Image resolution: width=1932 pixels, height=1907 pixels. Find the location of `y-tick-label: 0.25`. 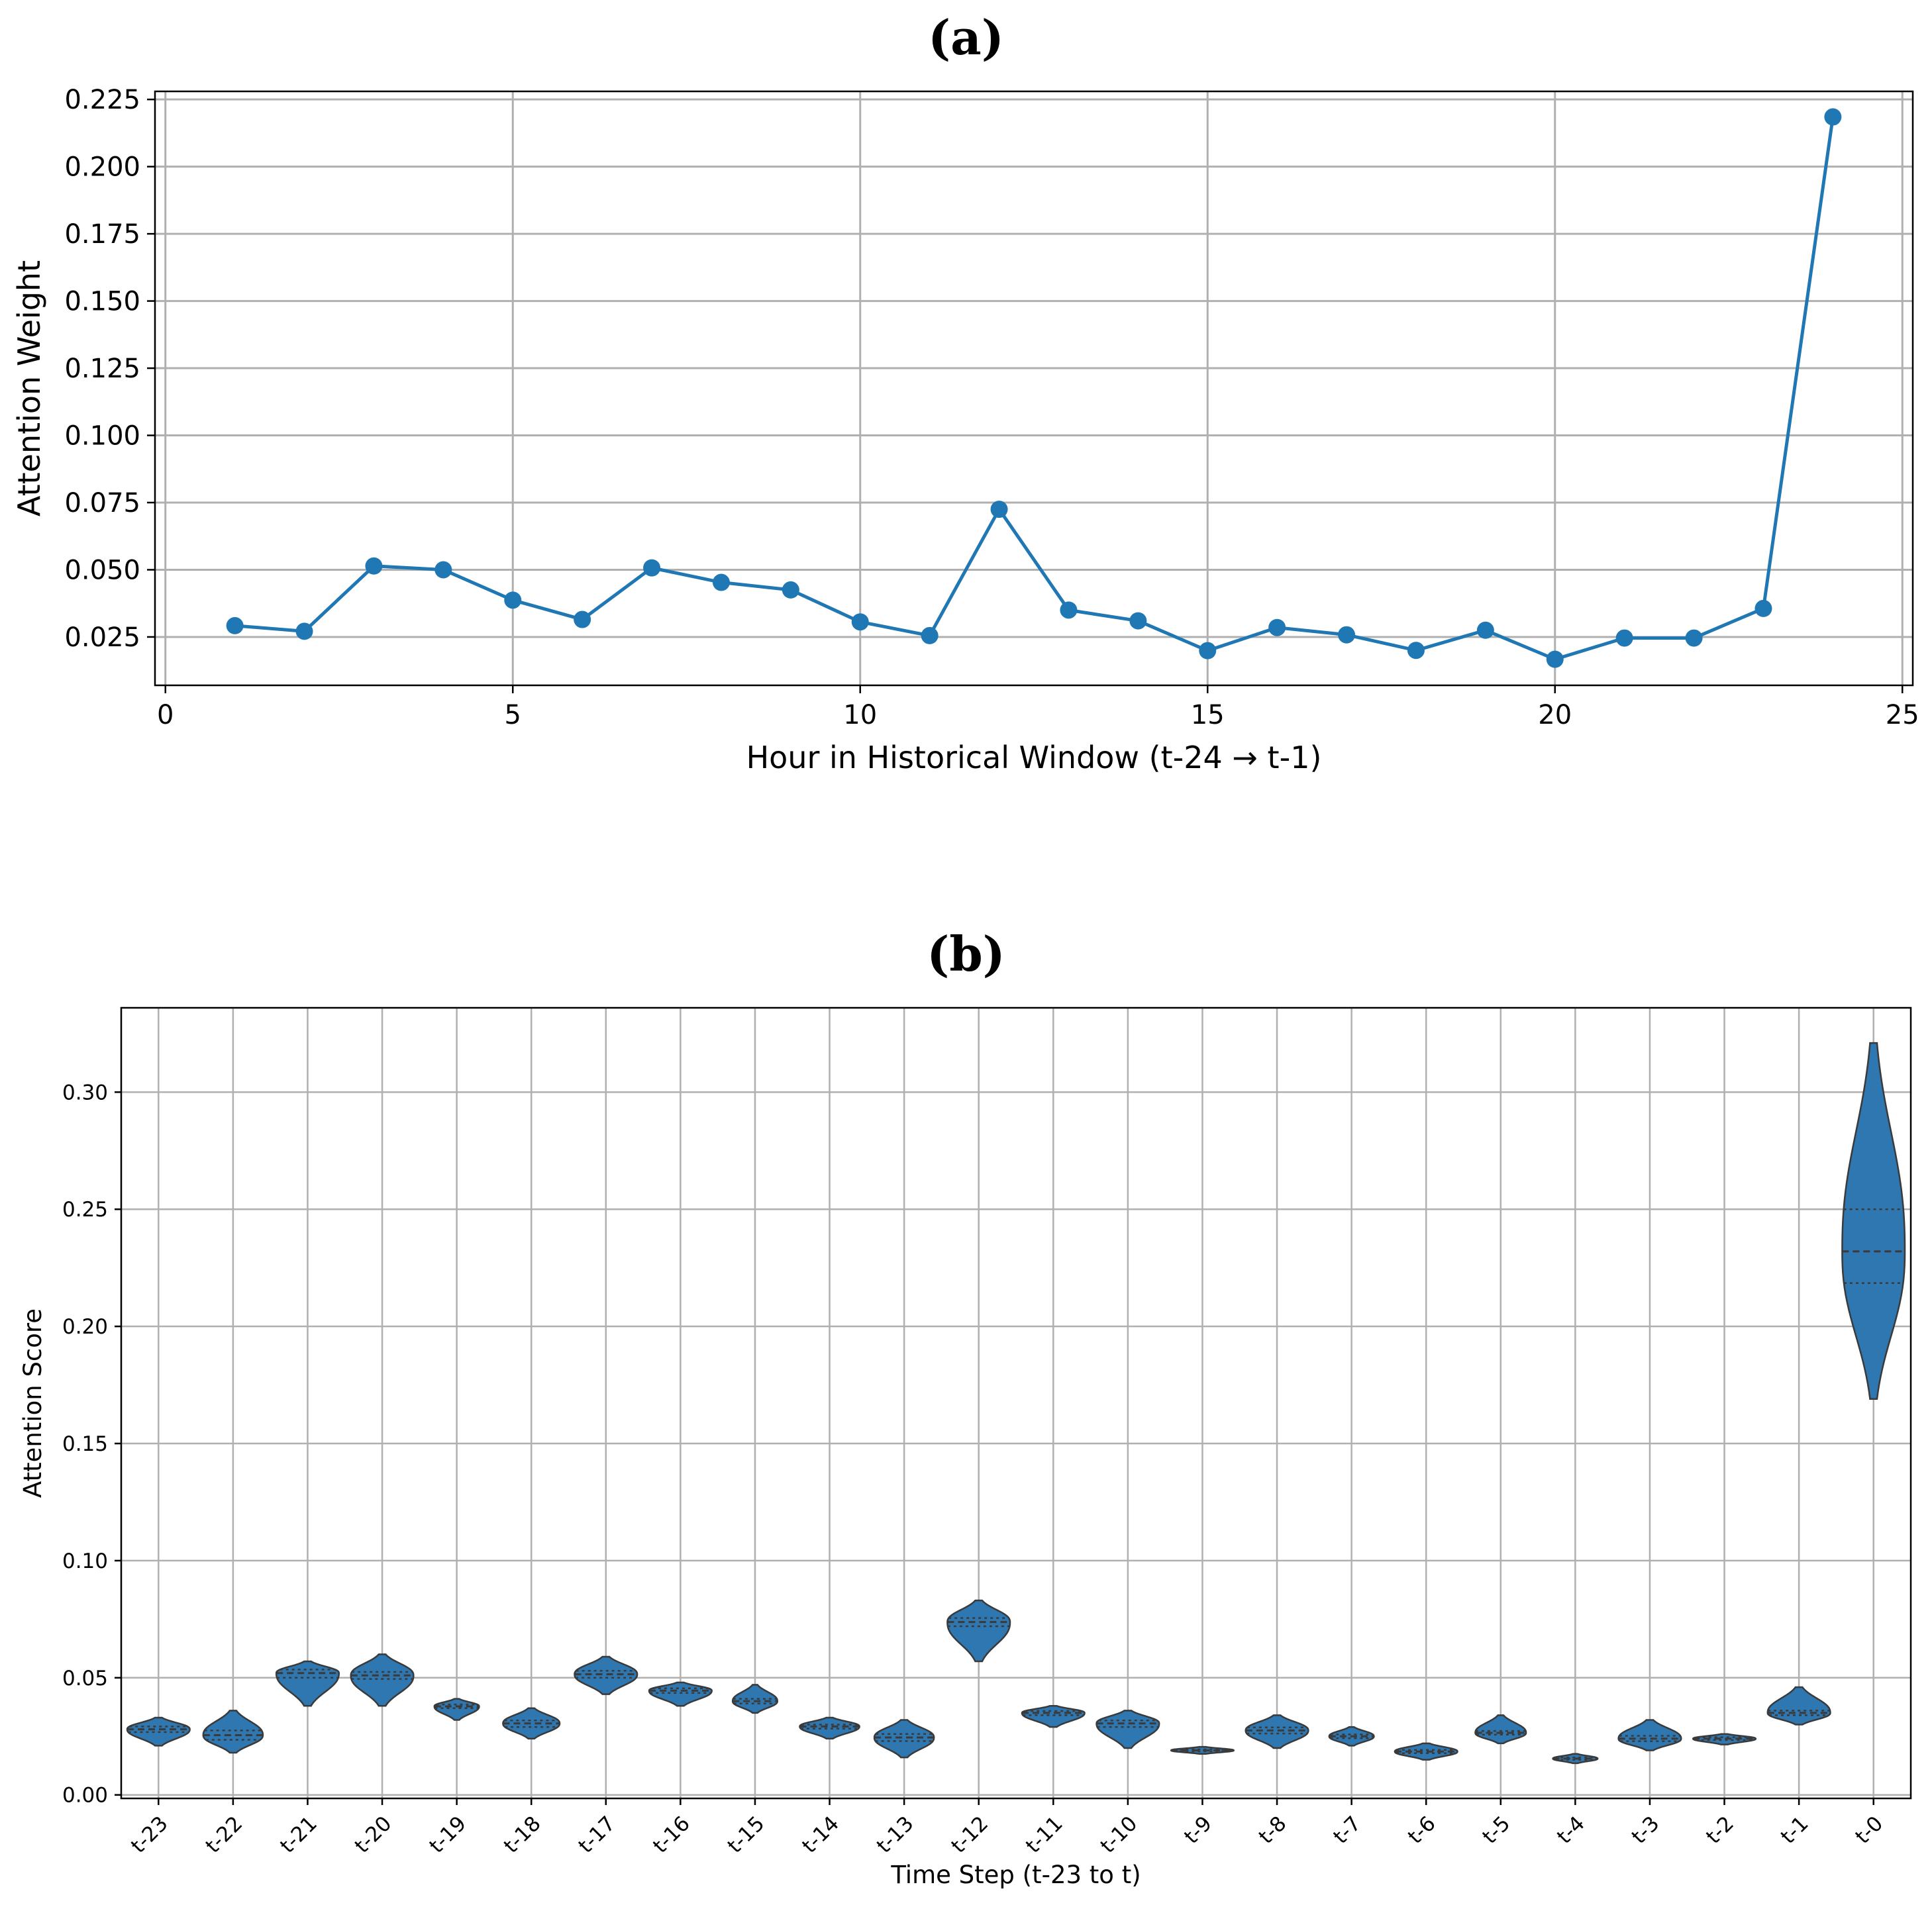

y-tick-label: 0.25 is located at coordinates (85, 1210).